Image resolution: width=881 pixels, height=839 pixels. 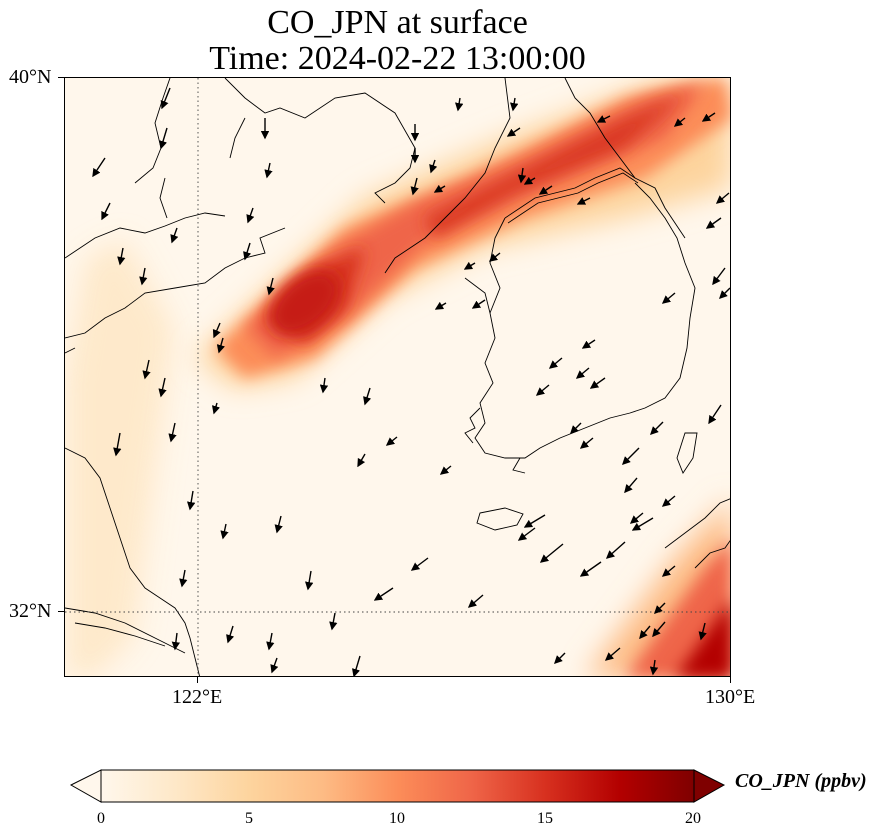 I want to click on lat-label-32n: 32°N, so click(x=30, y=611).